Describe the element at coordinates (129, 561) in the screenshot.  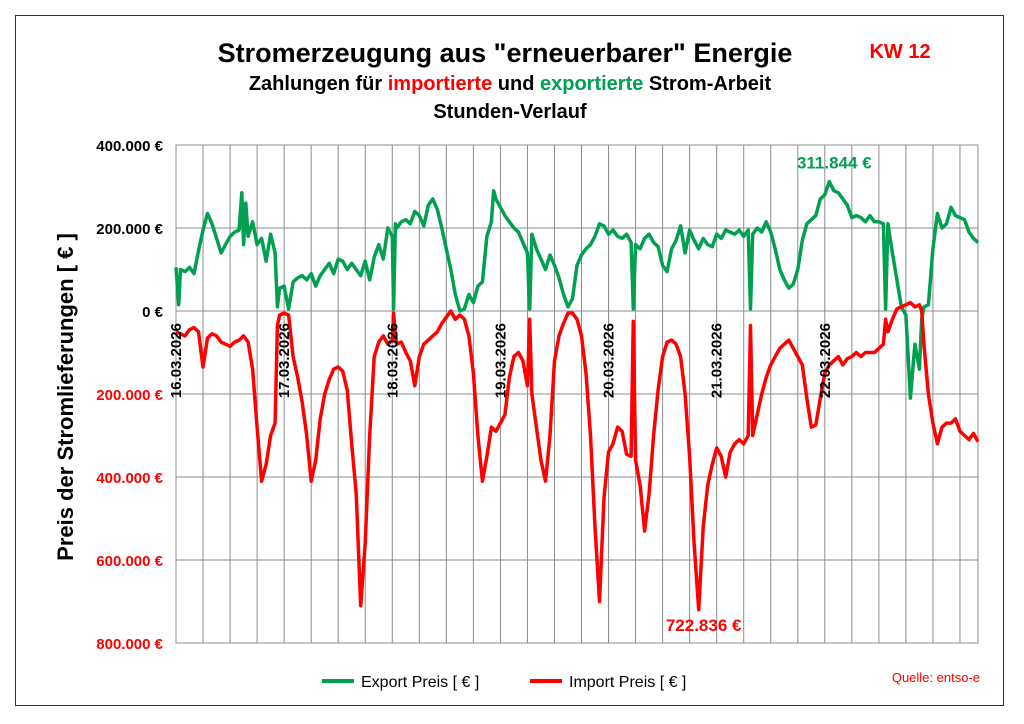
I see `y-tick-label: 600.000 €` at that location.